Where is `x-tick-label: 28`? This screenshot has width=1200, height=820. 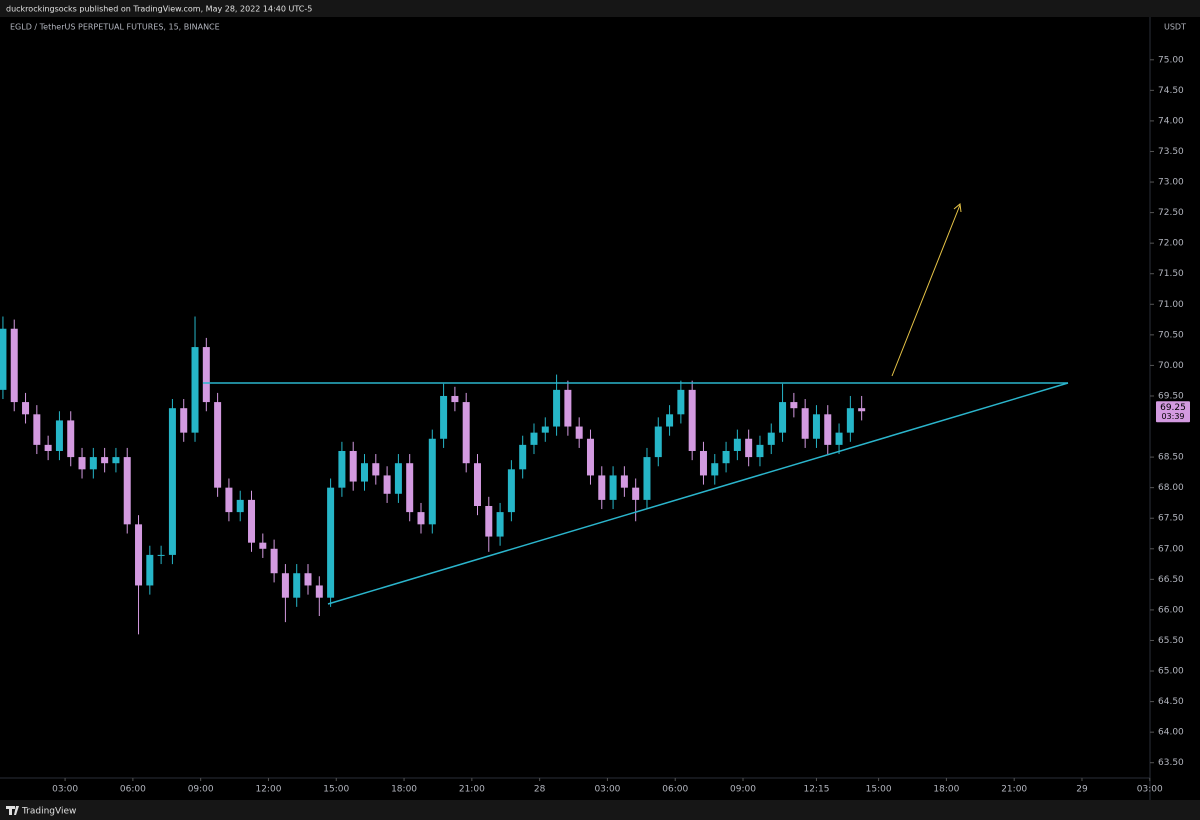
x-tick-label: 28 is located at coordinates (540, 790).